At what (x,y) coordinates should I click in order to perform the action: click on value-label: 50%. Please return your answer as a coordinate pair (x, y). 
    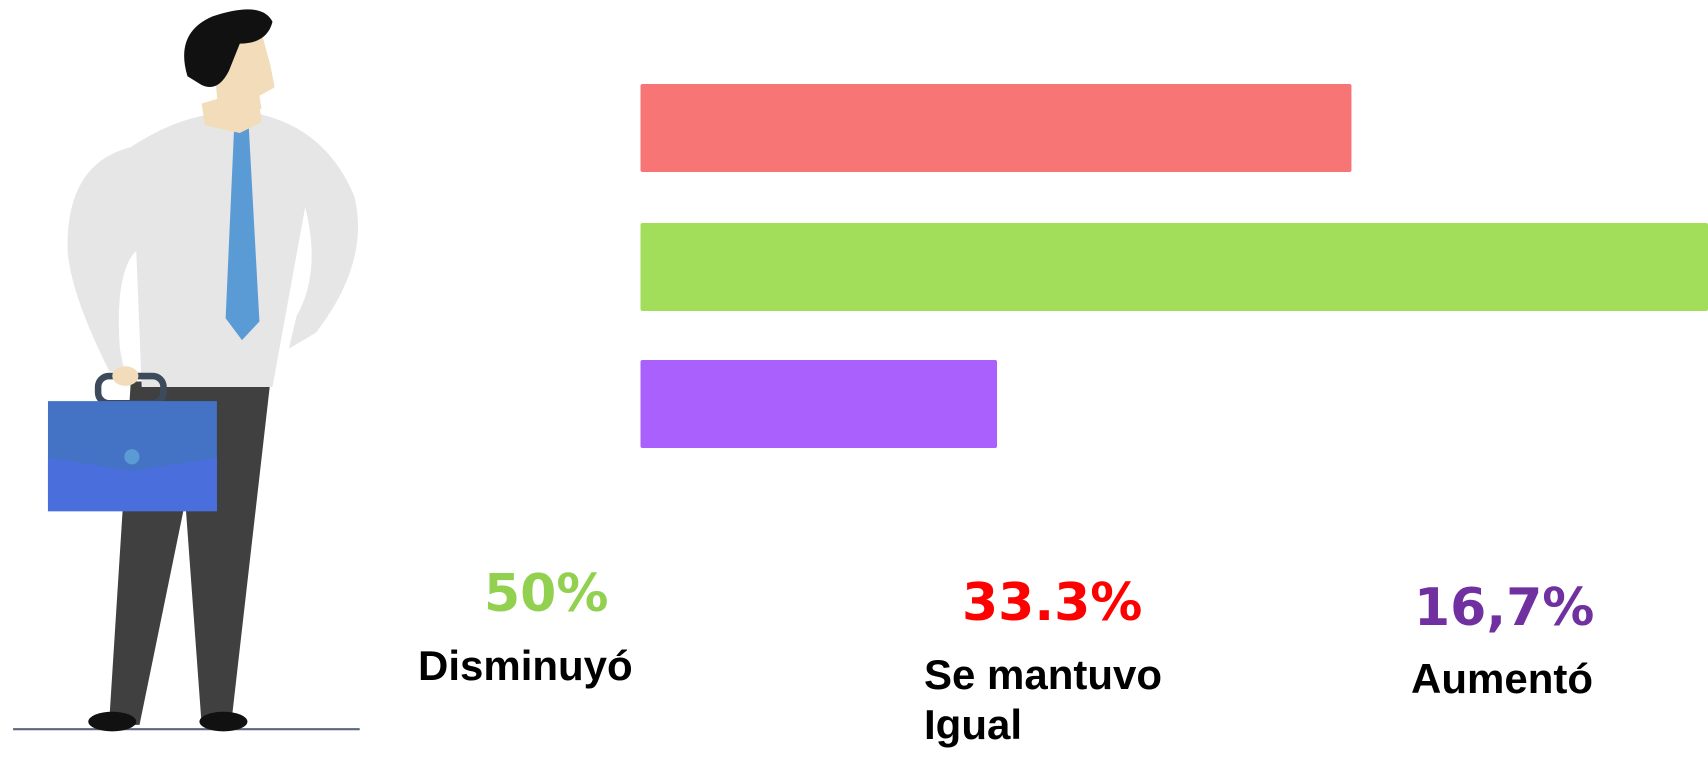
    Looking at the image, I should click on (546, 594).